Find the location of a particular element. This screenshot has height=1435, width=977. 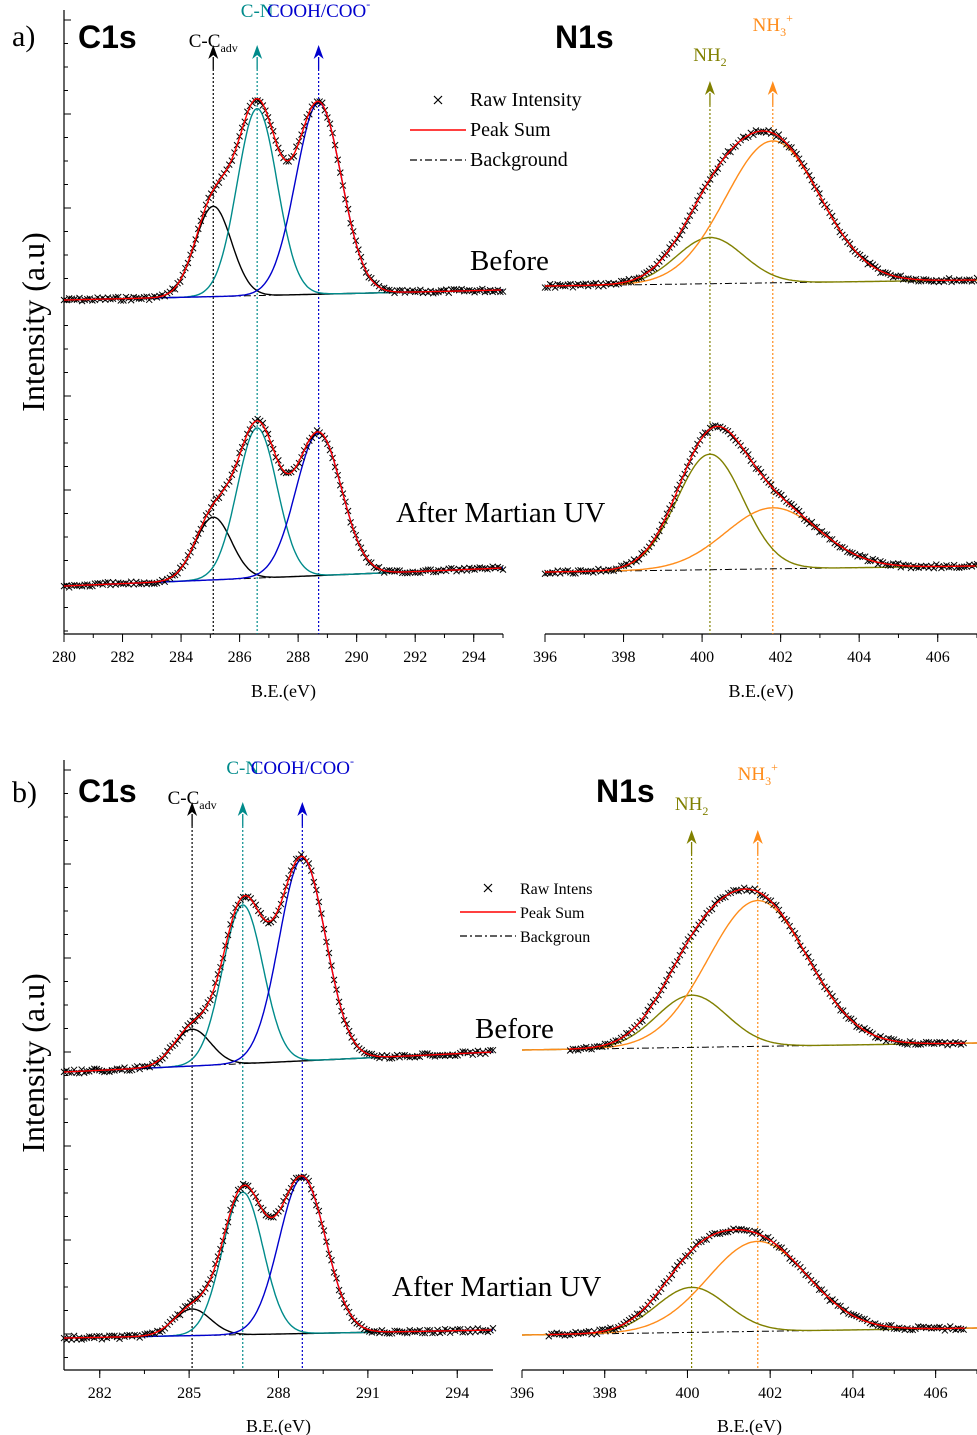

panel-label: b) is located at coordinates (24, 792).